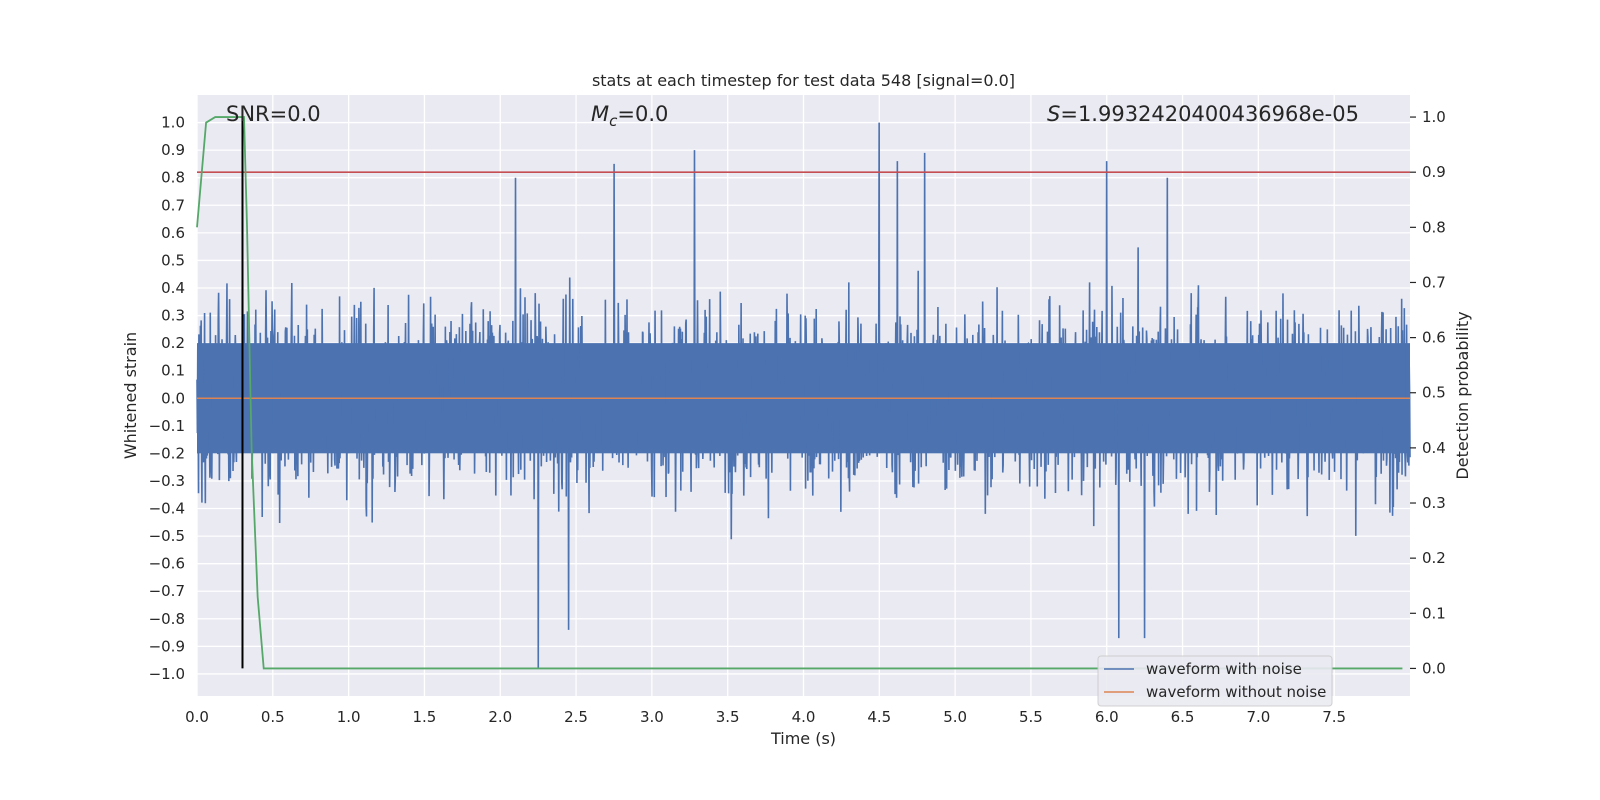 The width and height of the screenshot is (1600, 800). Describe the element at coordinates (1209, 114) in the screenshot. I see `s-value: =1.9932420400436968e-05` at that location.